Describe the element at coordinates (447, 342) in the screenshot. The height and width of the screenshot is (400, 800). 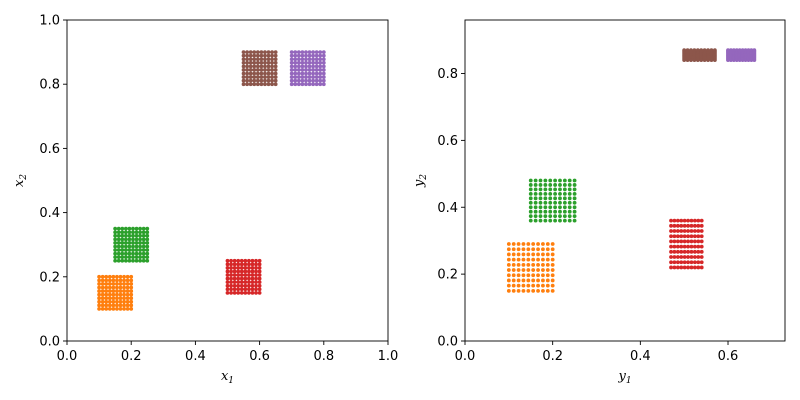
I see `y-tick-label: 0.0` at that location.